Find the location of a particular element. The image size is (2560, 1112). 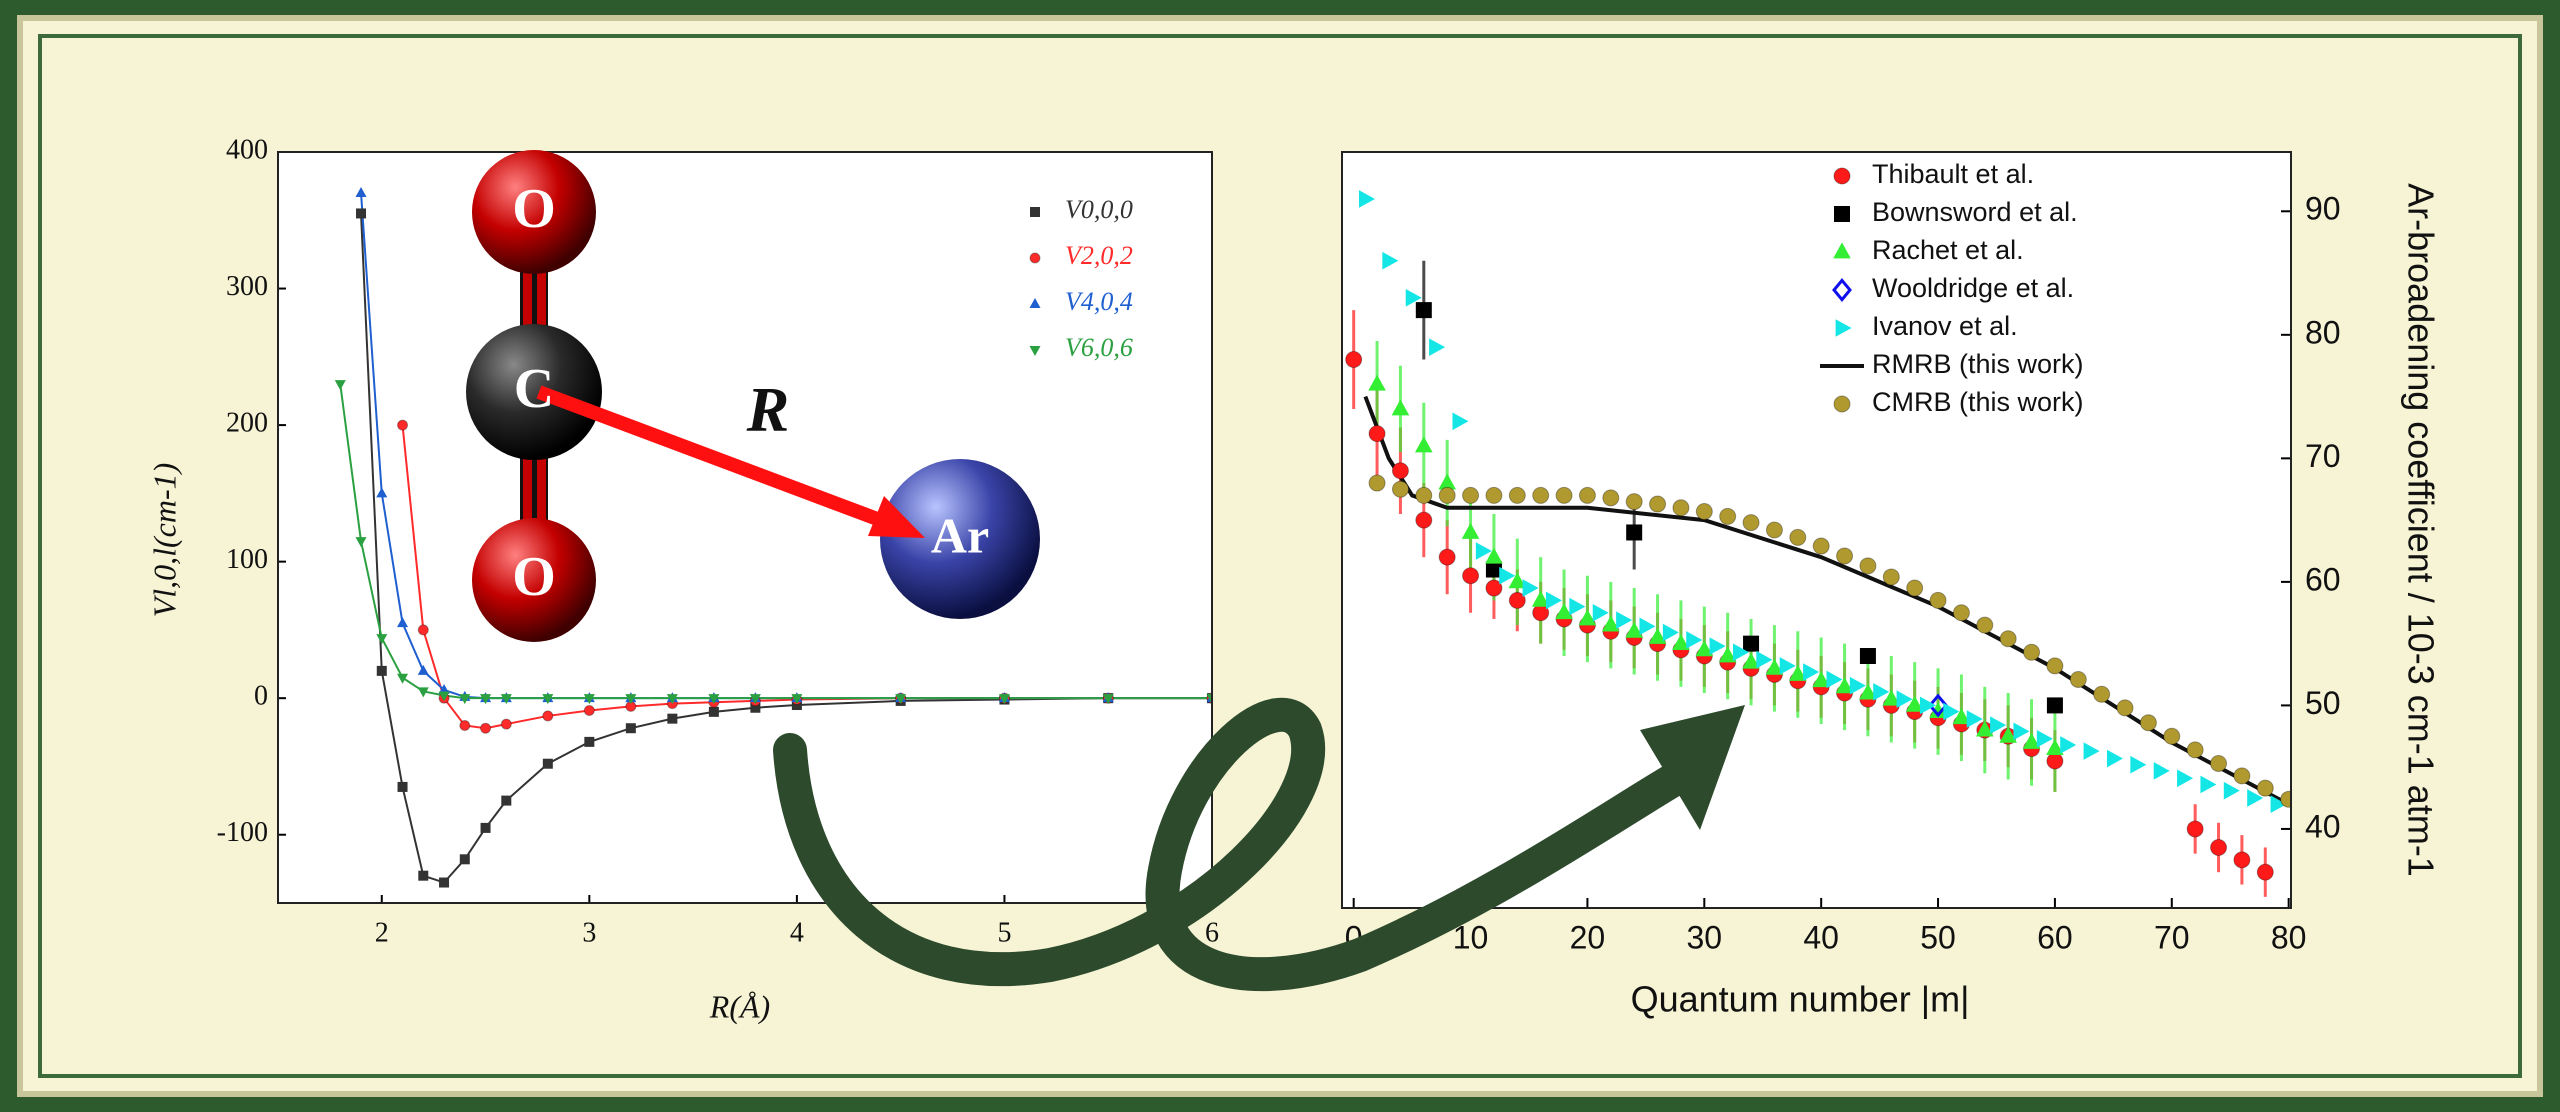

legend-label: Wooldridge et al. is located at coordinates (1973, 288).